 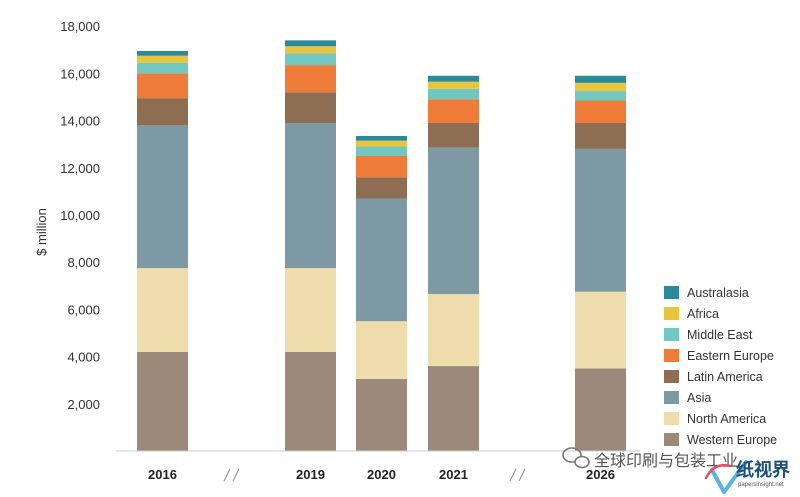 What do you see at coordinates (718, 293) in the screenshot?
I see `legend-label: Australasia` at bounding box center [718, 293].